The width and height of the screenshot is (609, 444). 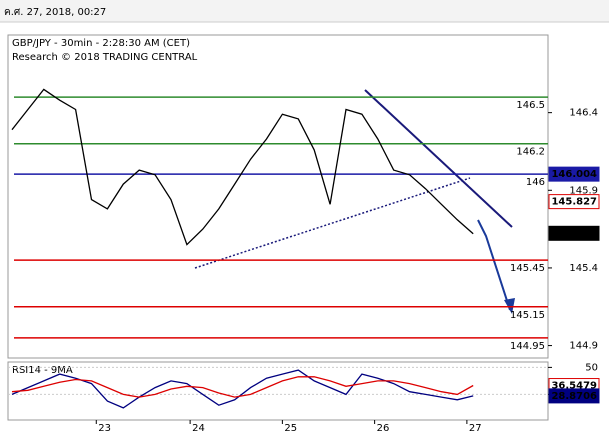 I want to click on price-tag-label: 36.5479, so click(x=574, y=386).